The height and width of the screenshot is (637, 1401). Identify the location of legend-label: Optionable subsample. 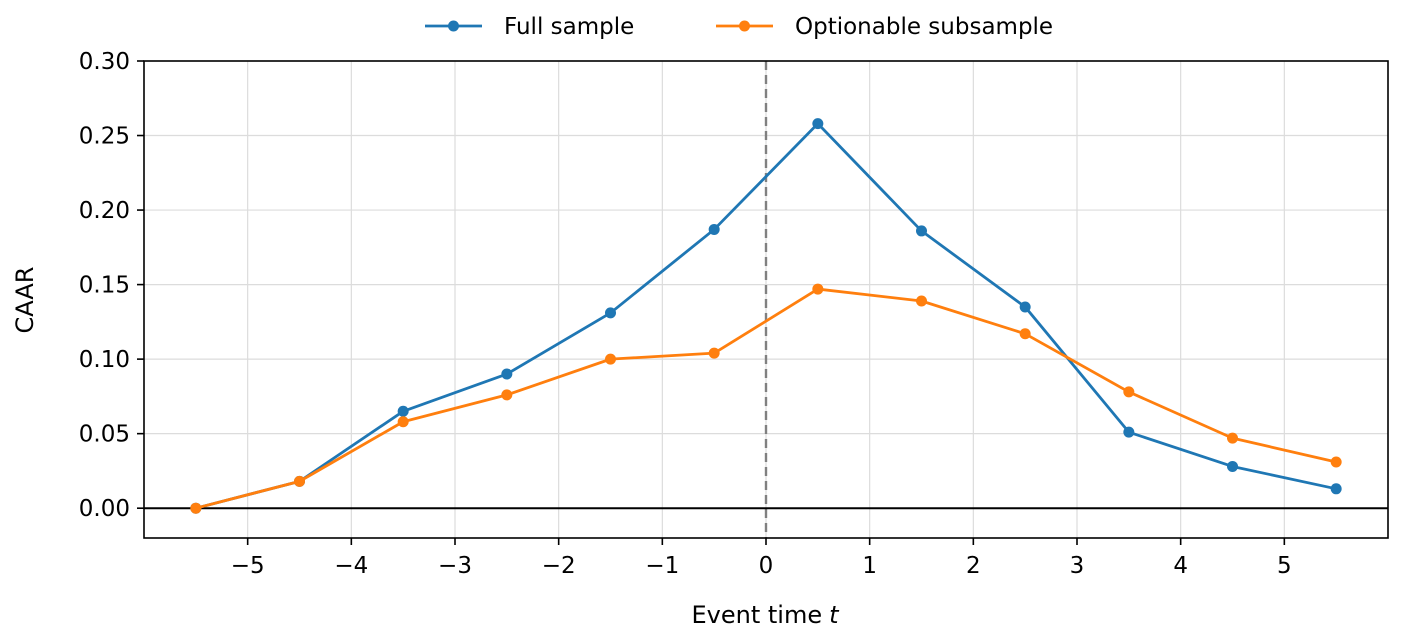
(924, 27).